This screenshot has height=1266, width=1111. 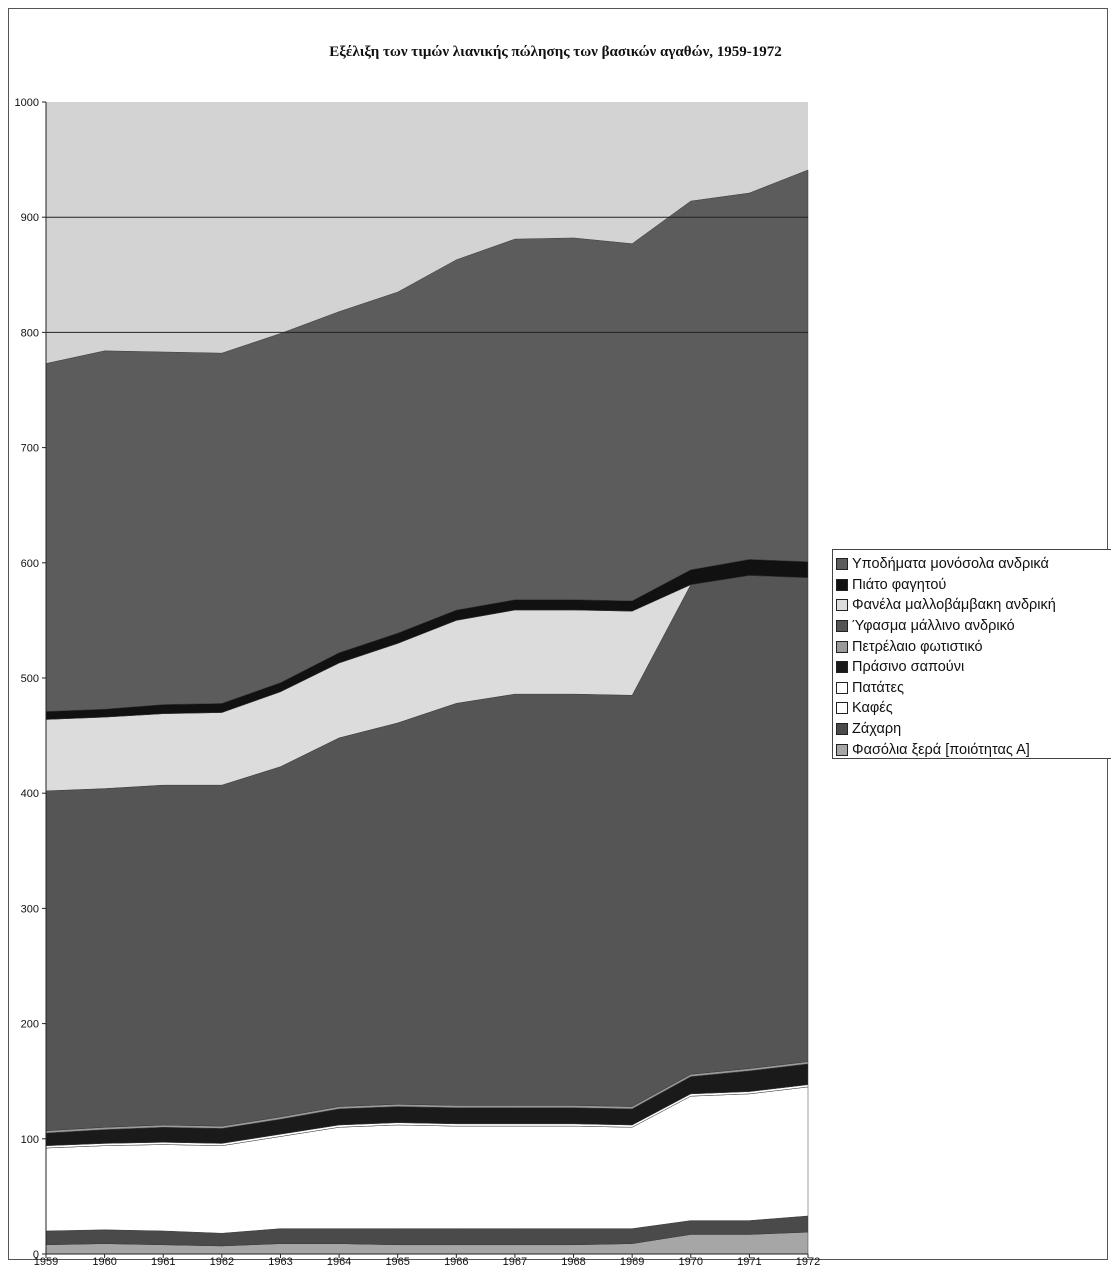 I want to click on x-tick-label: 1966, so click(x=456, y=1261).